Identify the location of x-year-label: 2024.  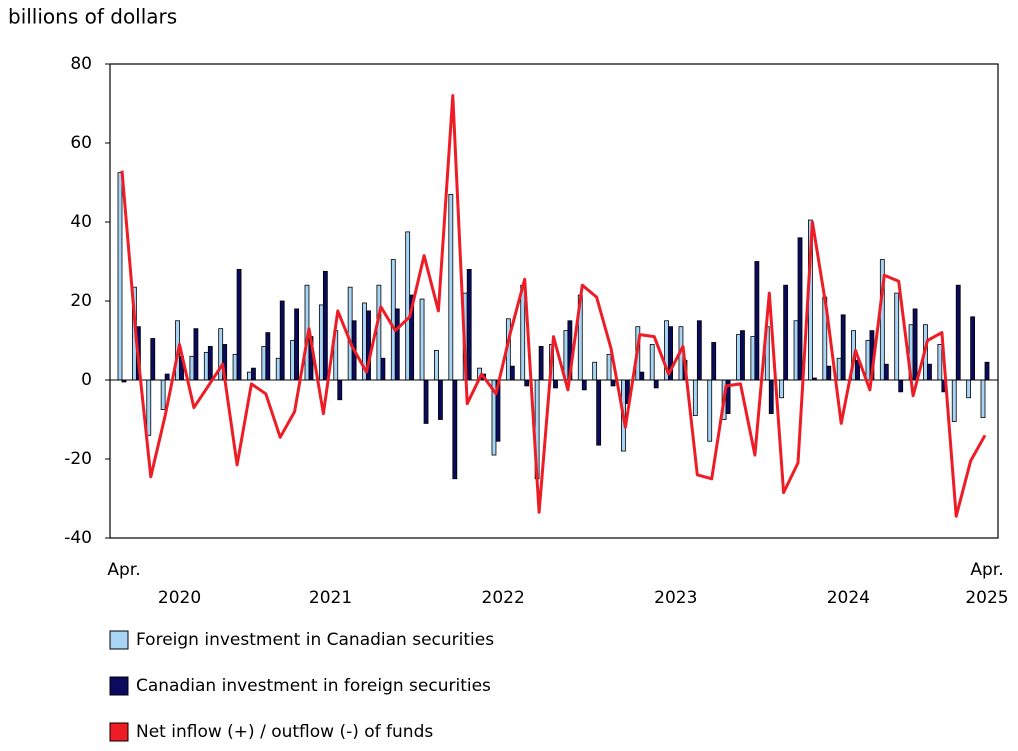
(848, 598).